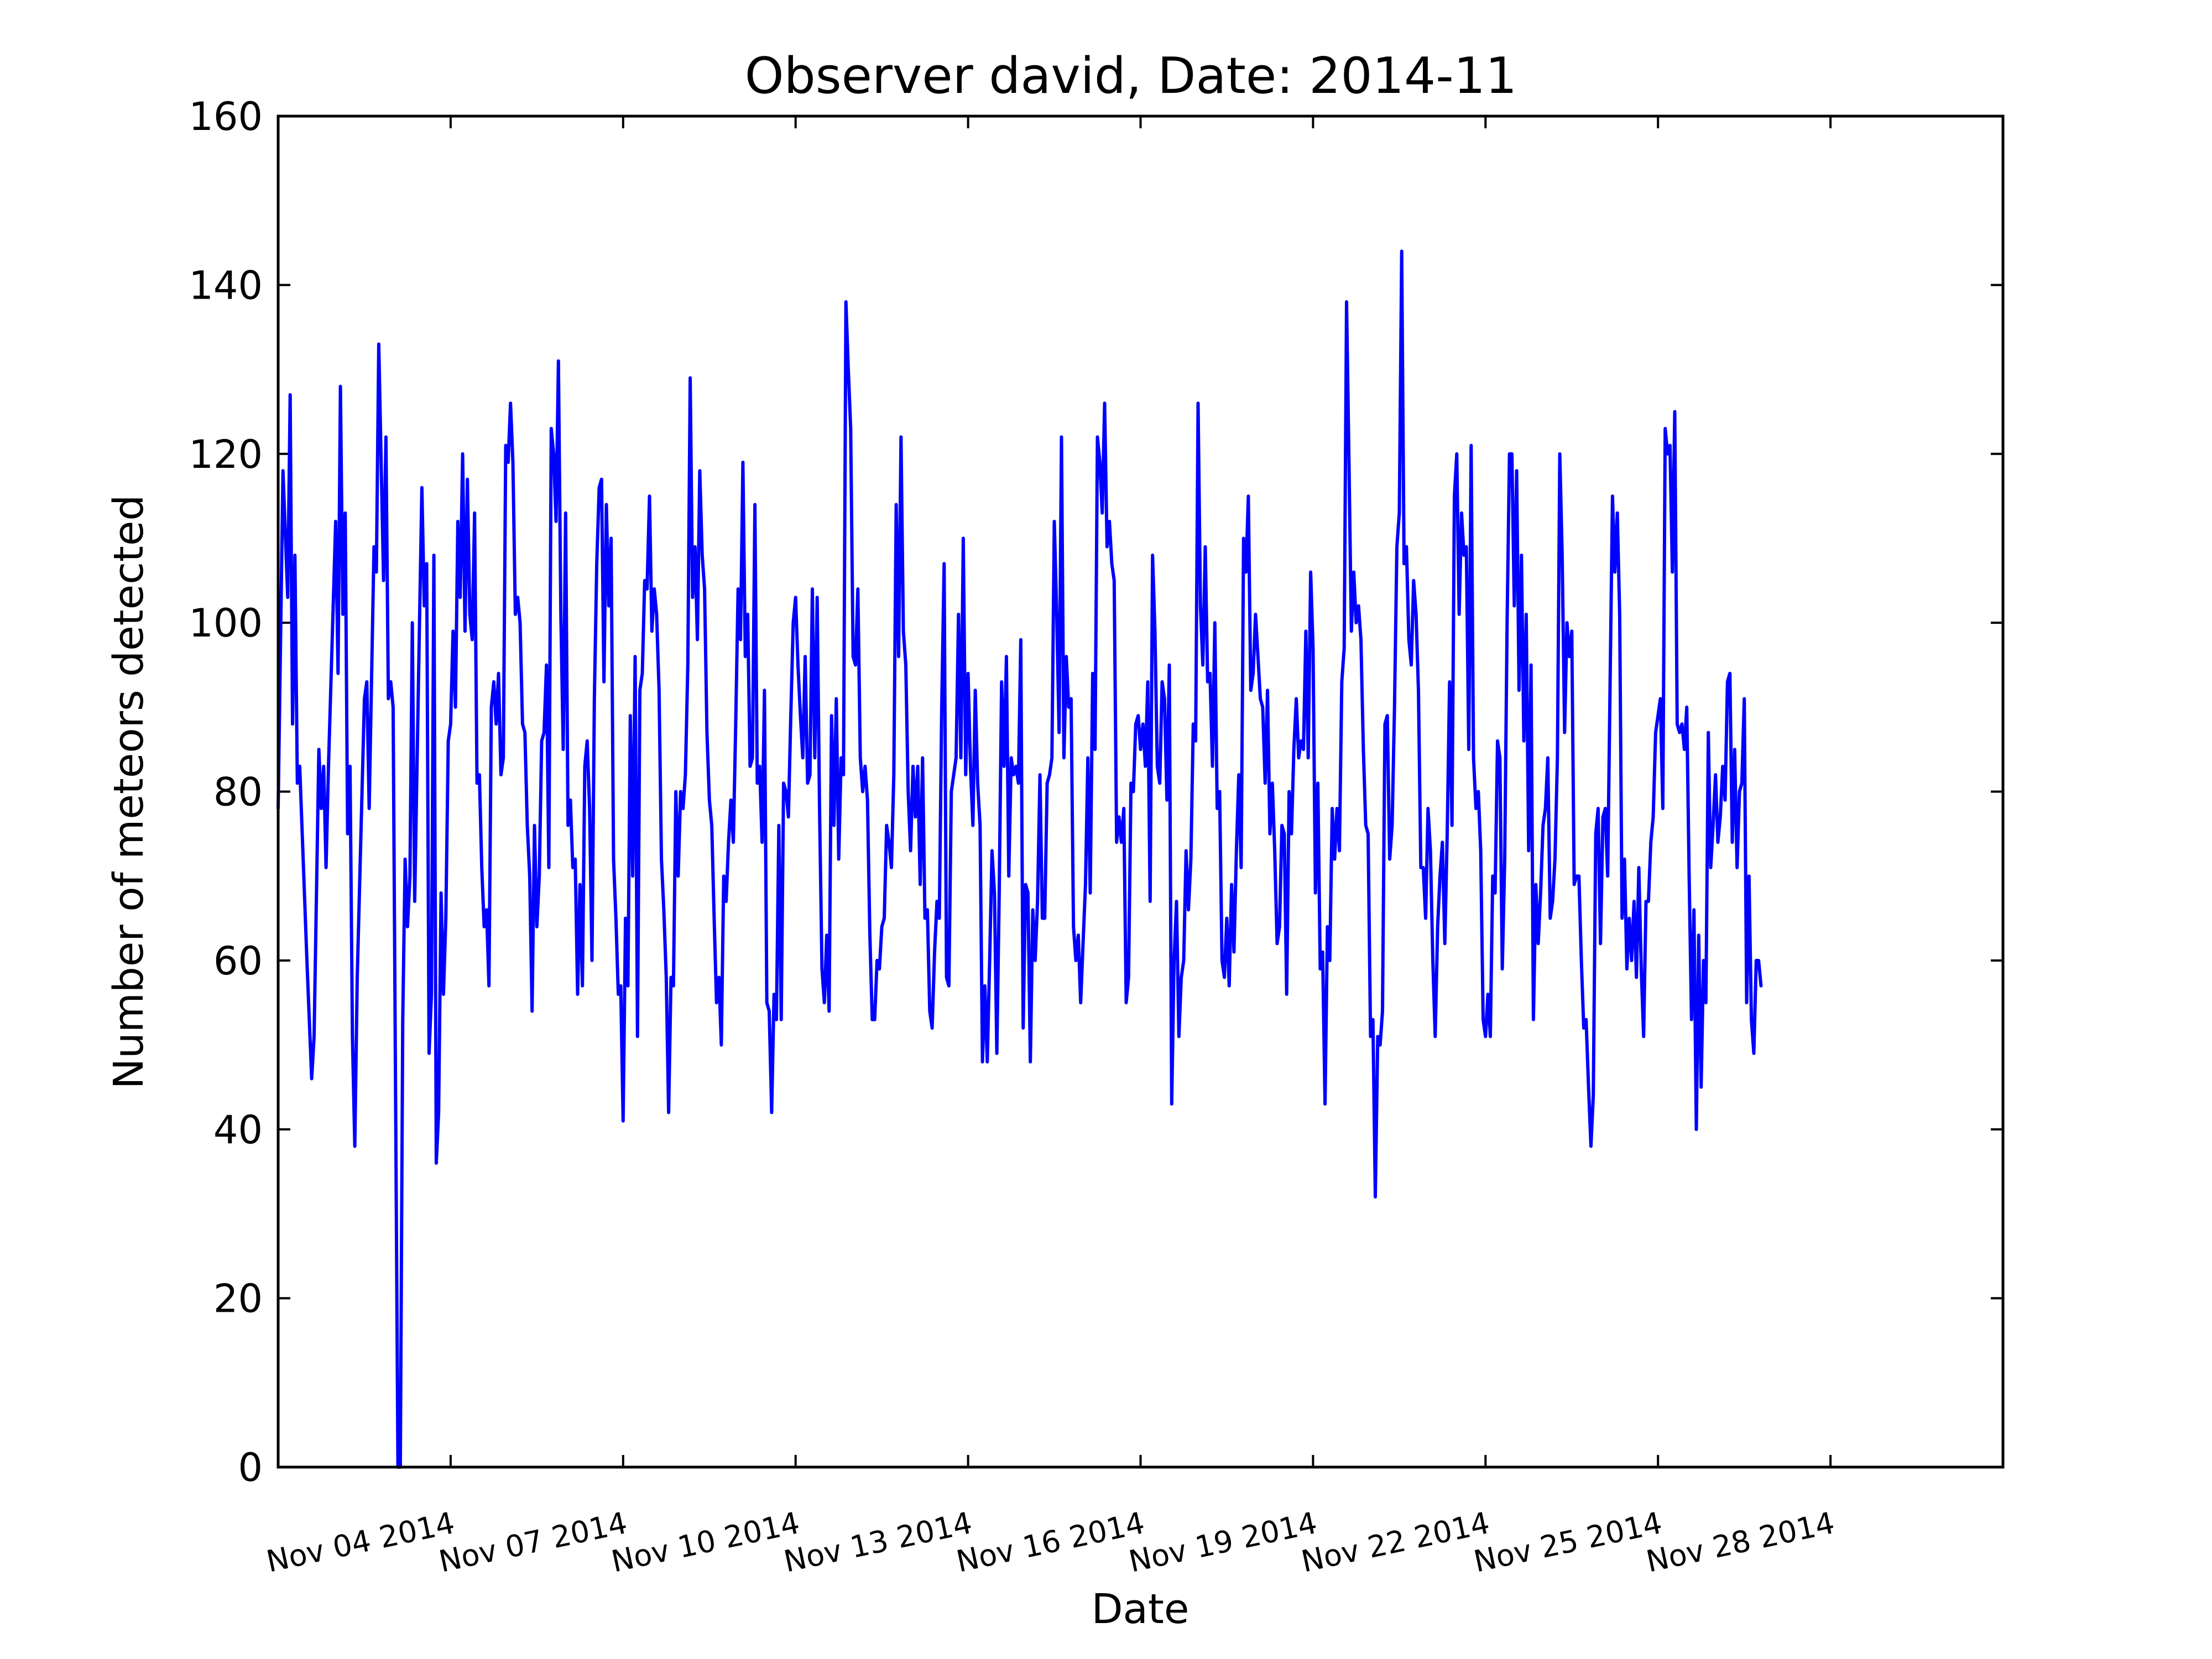 The width and height of the screenshot is (2212, 1659). What do you see at coordinates (238, 793) in the screenshot?
I see `y-tick-label: 80` at bounding box center [238, 793].